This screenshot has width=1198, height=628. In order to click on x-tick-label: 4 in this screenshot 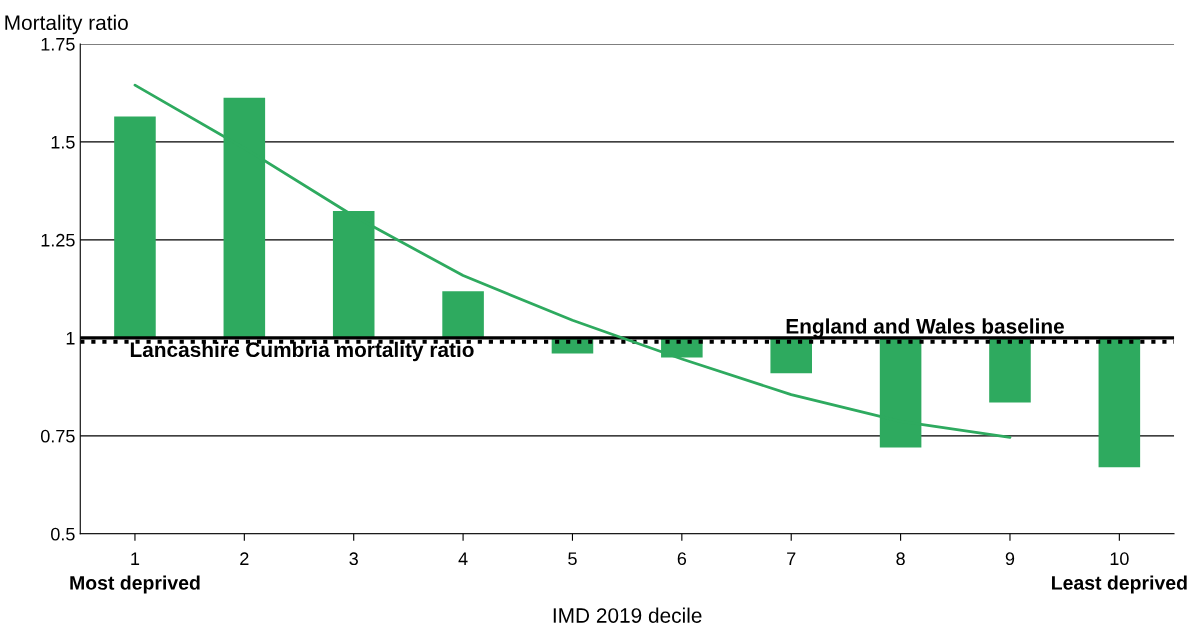, I will do `click(463, 558)`.